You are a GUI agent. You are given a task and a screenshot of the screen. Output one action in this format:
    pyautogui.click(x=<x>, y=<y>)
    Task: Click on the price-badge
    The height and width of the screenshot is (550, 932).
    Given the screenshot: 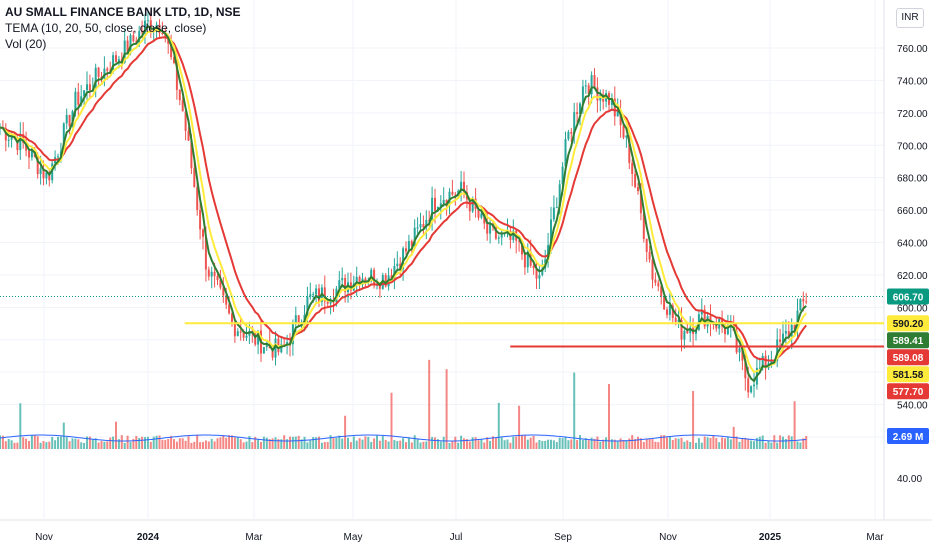 What is the action you would take?
    pyautogui.click(x=908, y=374)
    